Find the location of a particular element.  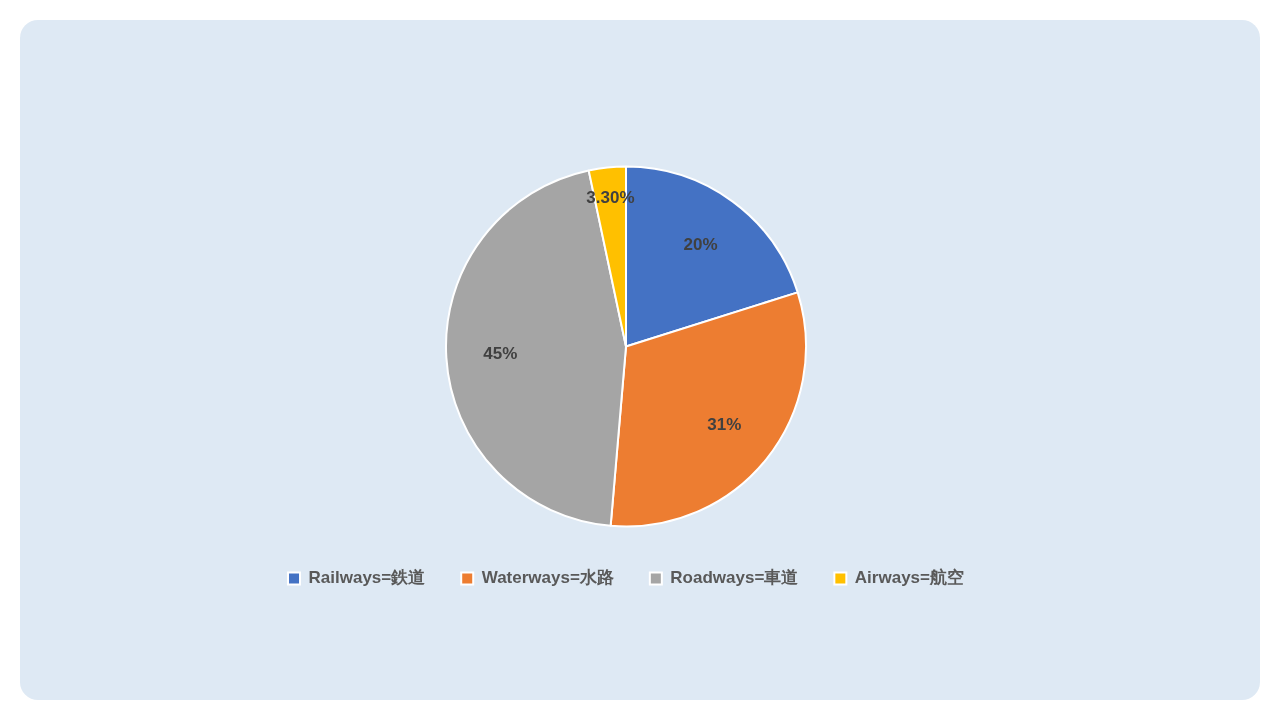

data-label: 20% is located at coordinates (700, 244).